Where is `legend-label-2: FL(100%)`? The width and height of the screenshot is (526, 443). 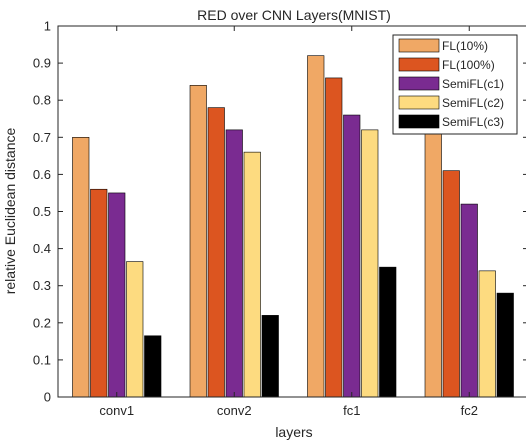
legend-label-2: FL(100%) is located at coordinates (468, 65).